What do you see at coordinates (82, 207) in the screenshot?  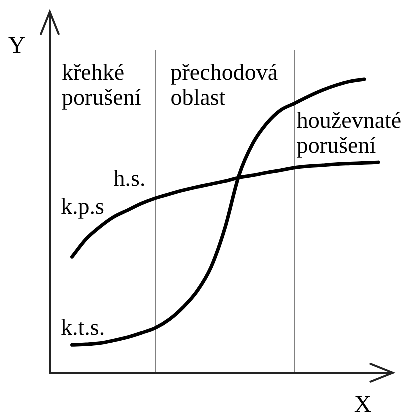 I see `series-label: k.p.s` at bounding box center [82, 207].